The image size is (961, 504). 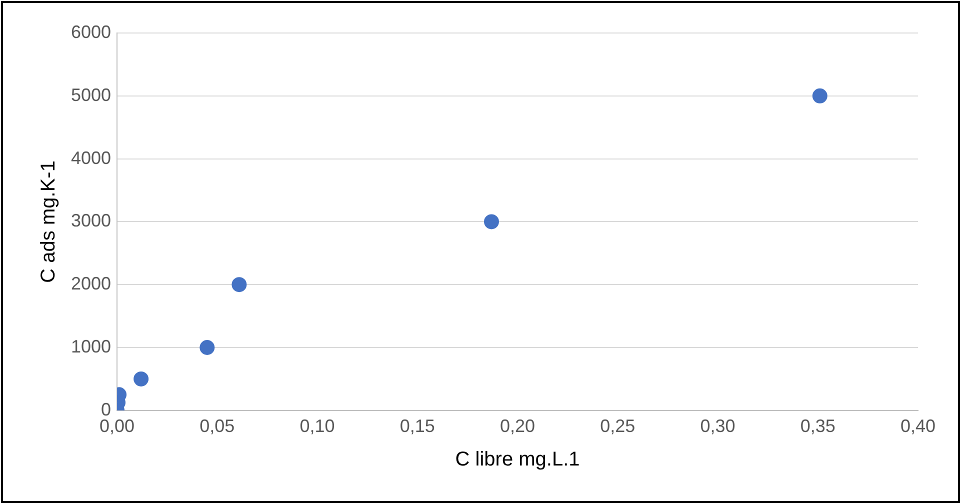 I want to click on y-tick-label: 4000, so click(x=91, y=158).